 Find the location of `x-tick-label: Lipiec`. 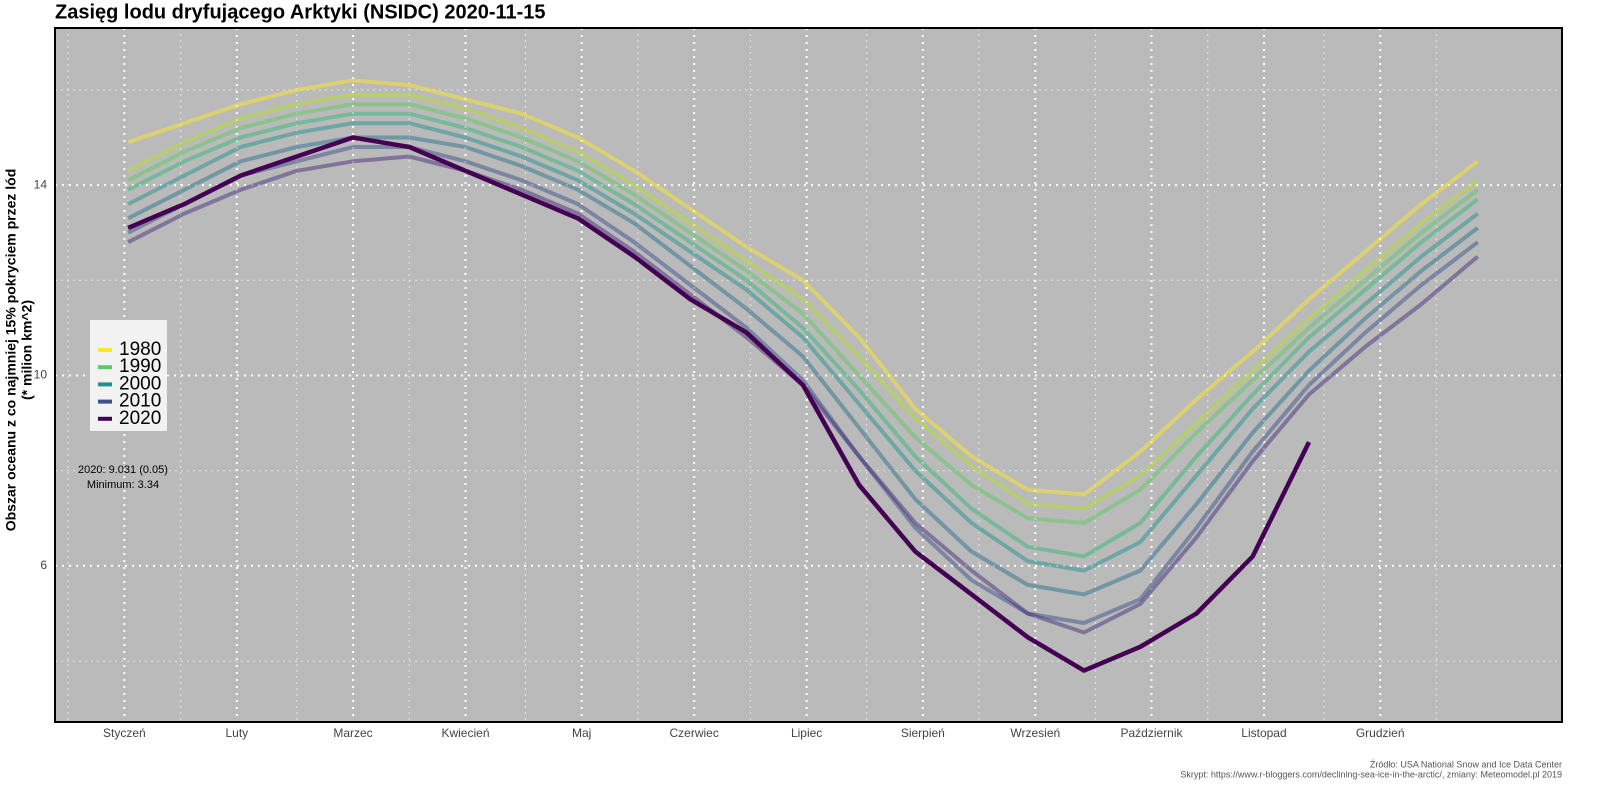

x-tick-label: Lipiec is located at coordinates (806, 733).